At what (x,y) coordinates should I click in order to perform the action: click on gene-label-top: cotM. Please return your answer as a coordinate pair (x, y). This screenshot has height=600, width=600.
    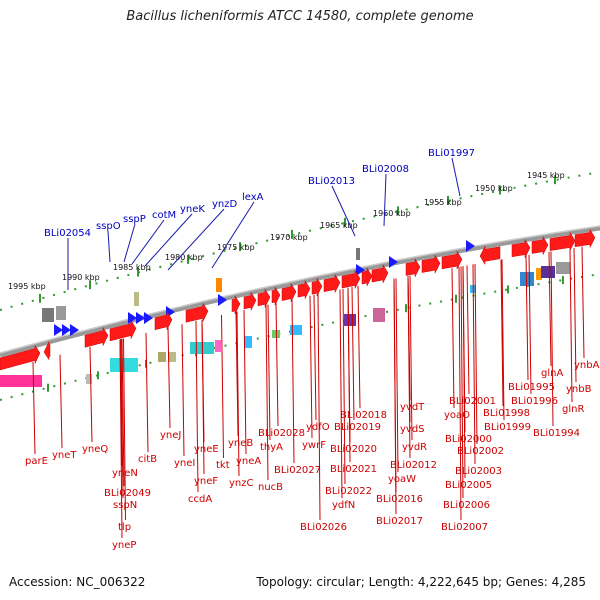
    Looking at the image, I should click on (164, 215).